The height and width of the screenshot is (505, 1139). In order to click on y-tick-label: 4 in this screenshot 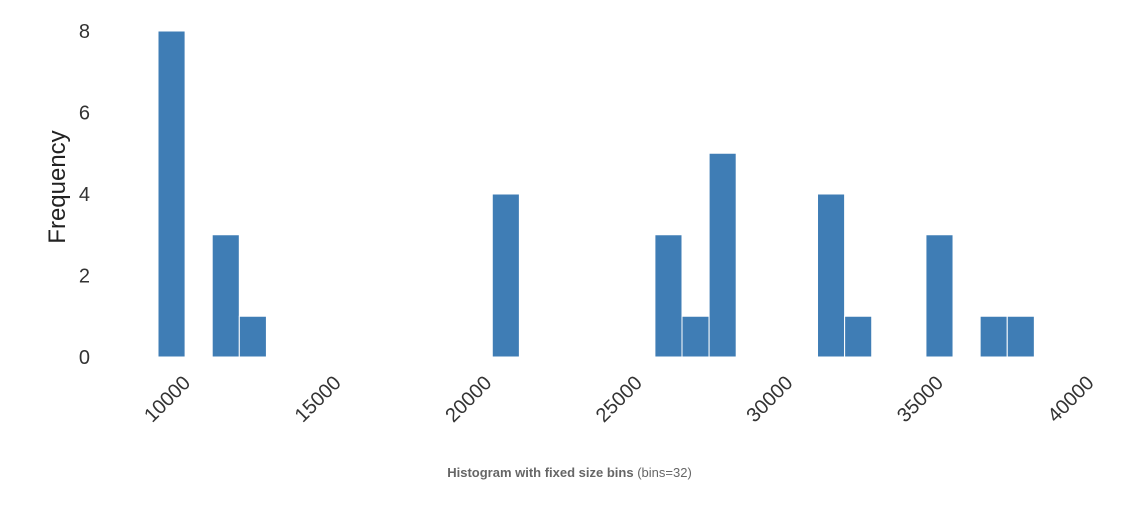, I will do `click(84, 195)`.